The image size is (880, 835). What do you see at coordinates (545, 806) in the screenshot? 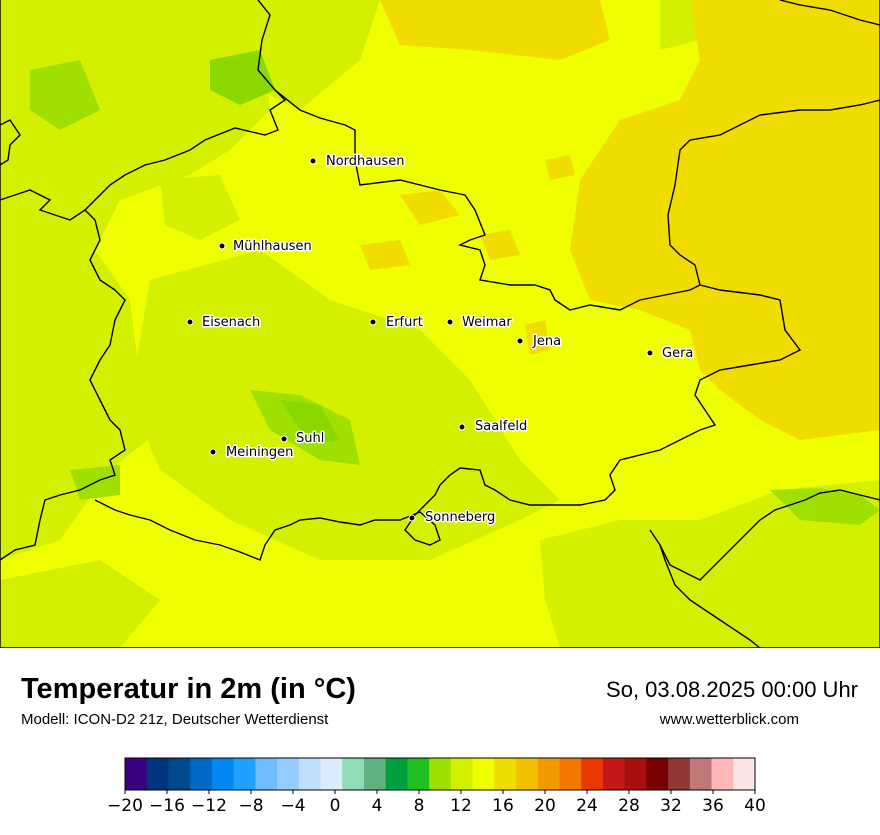
I see `legend-tick-label: 20` at bounding box center [545, 806].